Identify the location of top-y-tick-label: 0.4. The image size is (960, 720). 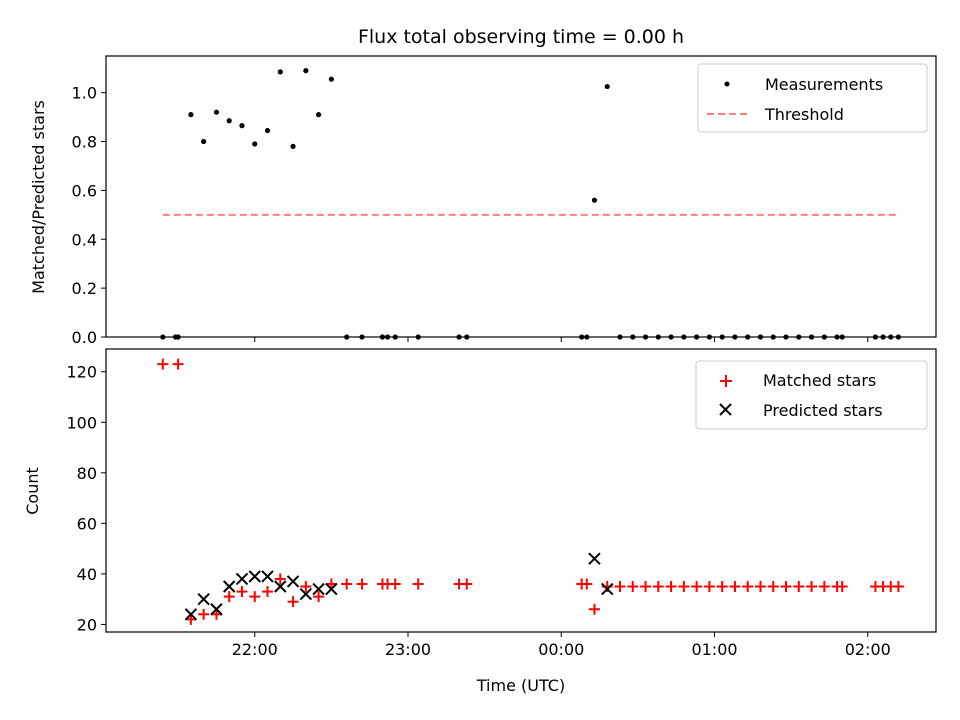
(84, 239).